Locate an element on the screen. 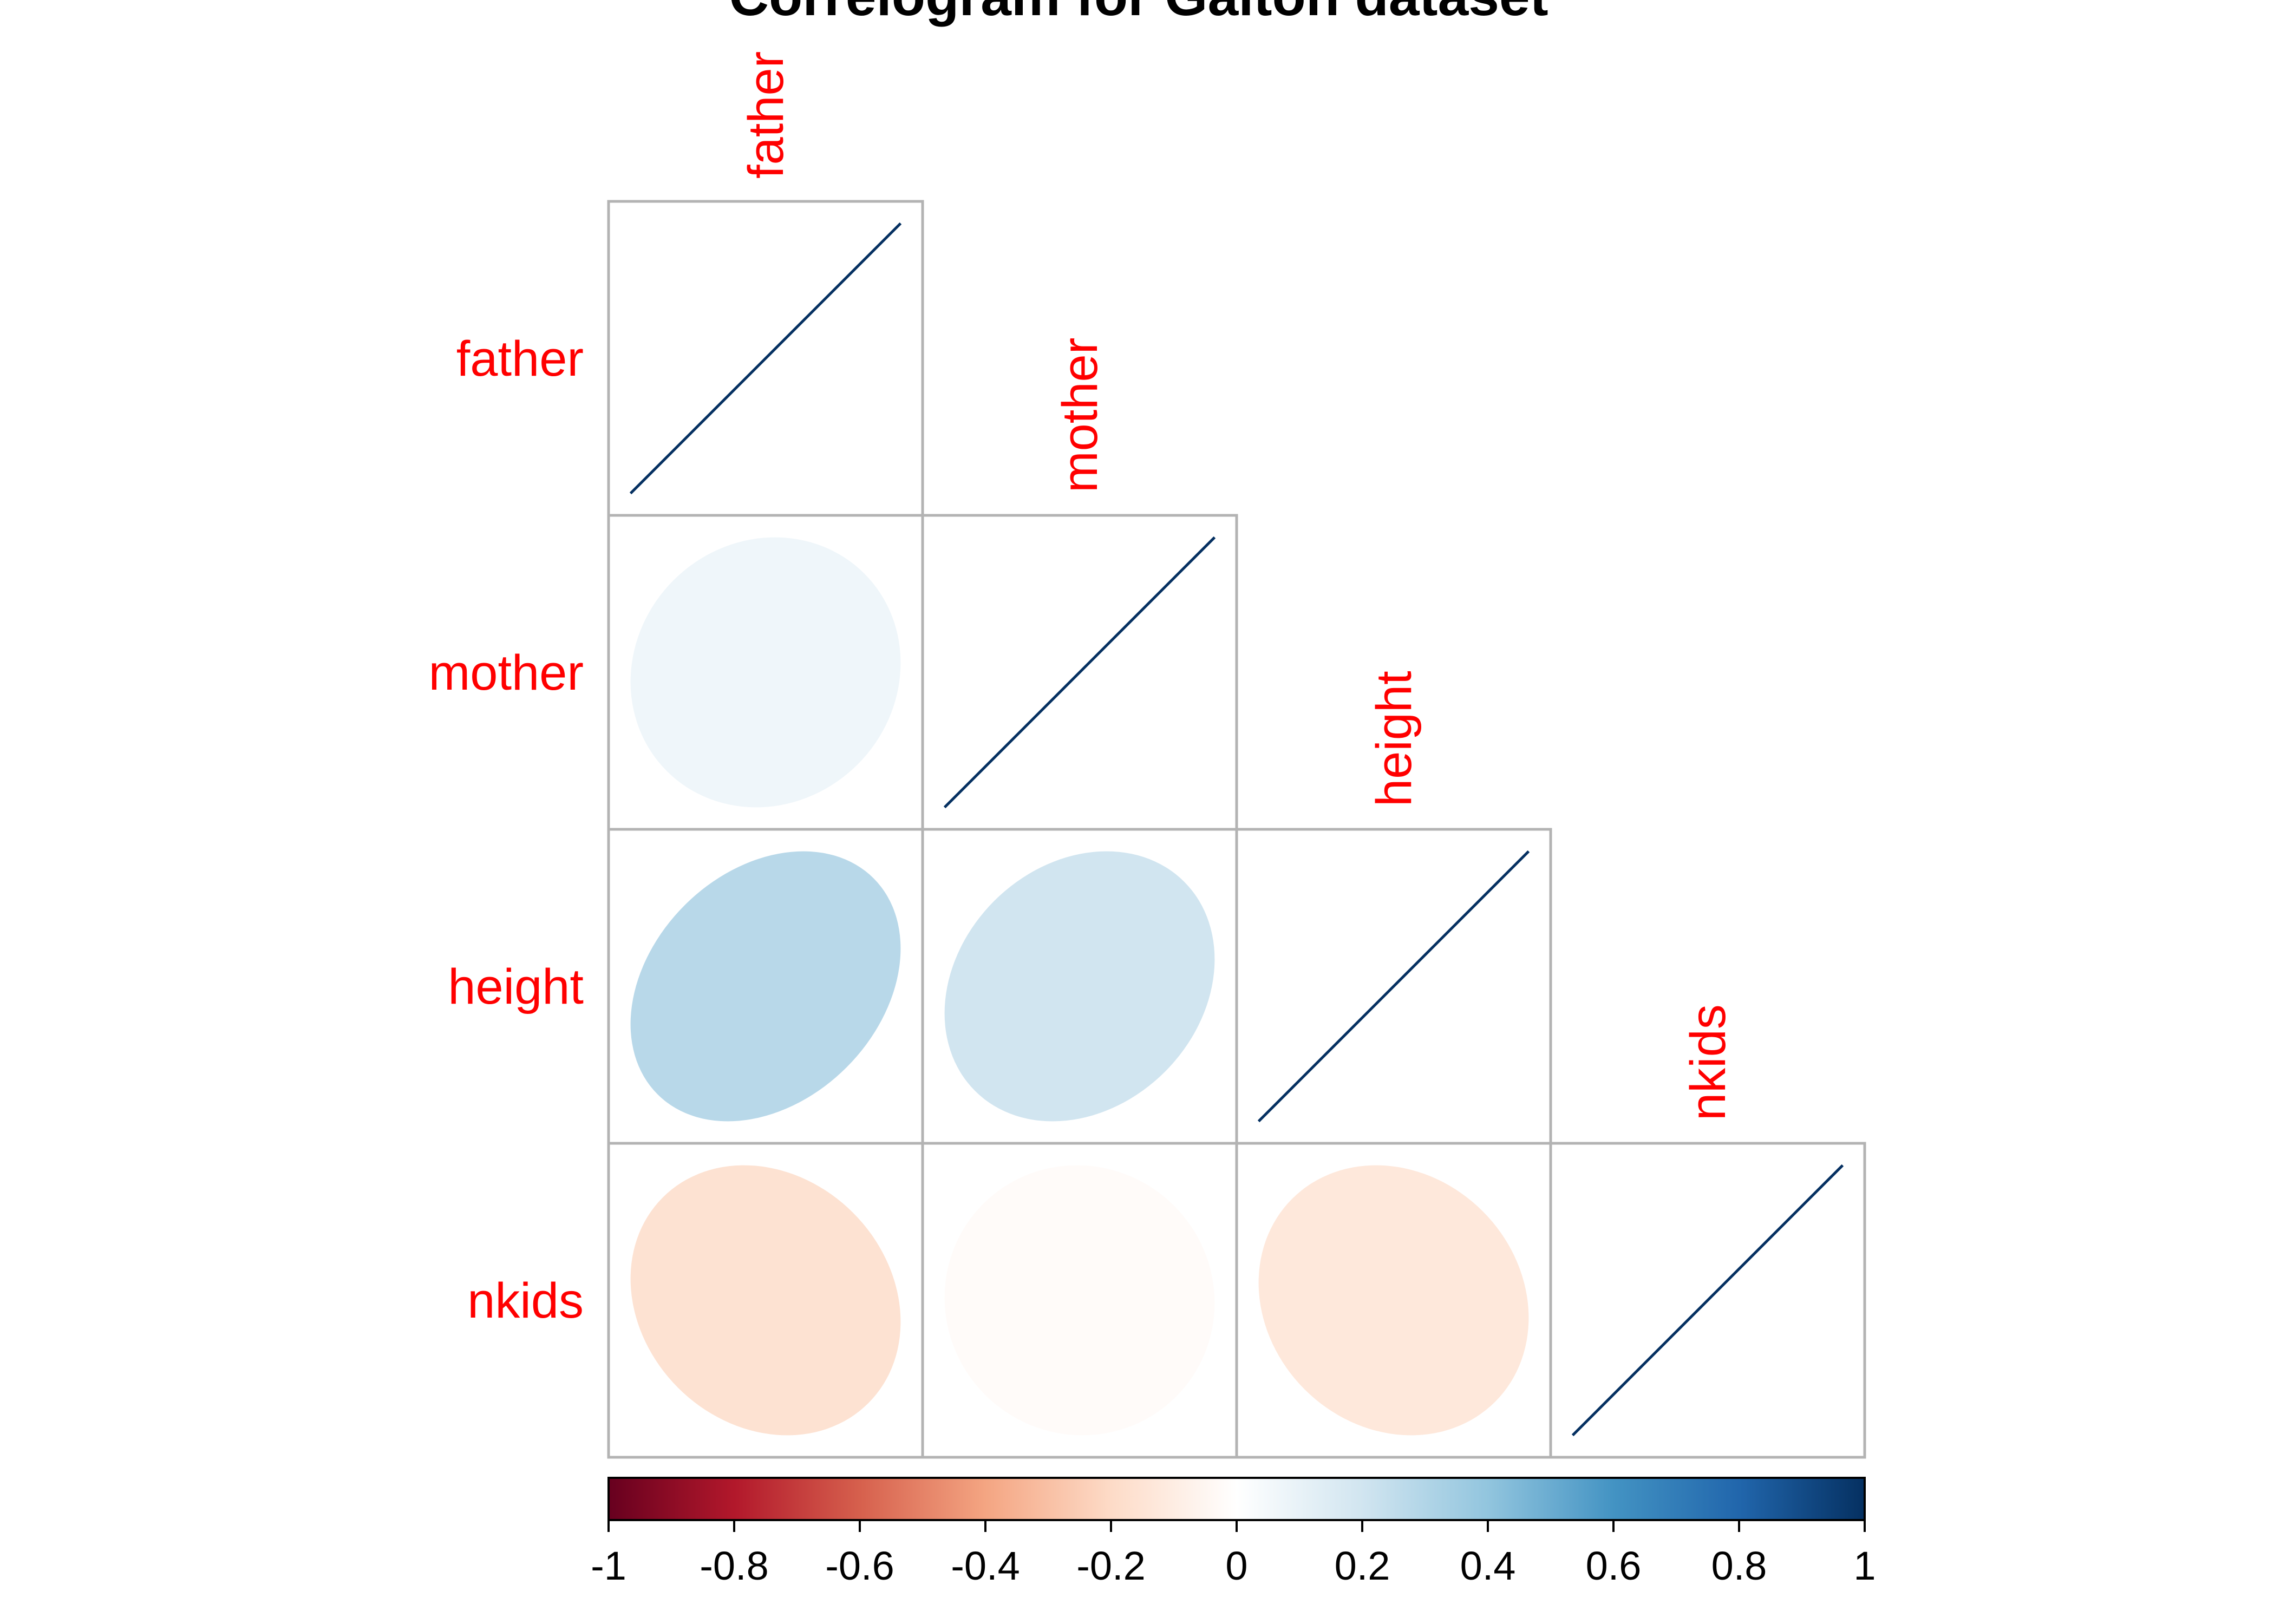 The image size is (2274, 1624). cell-nkids-mother is located at coordinates (1080, 1300).